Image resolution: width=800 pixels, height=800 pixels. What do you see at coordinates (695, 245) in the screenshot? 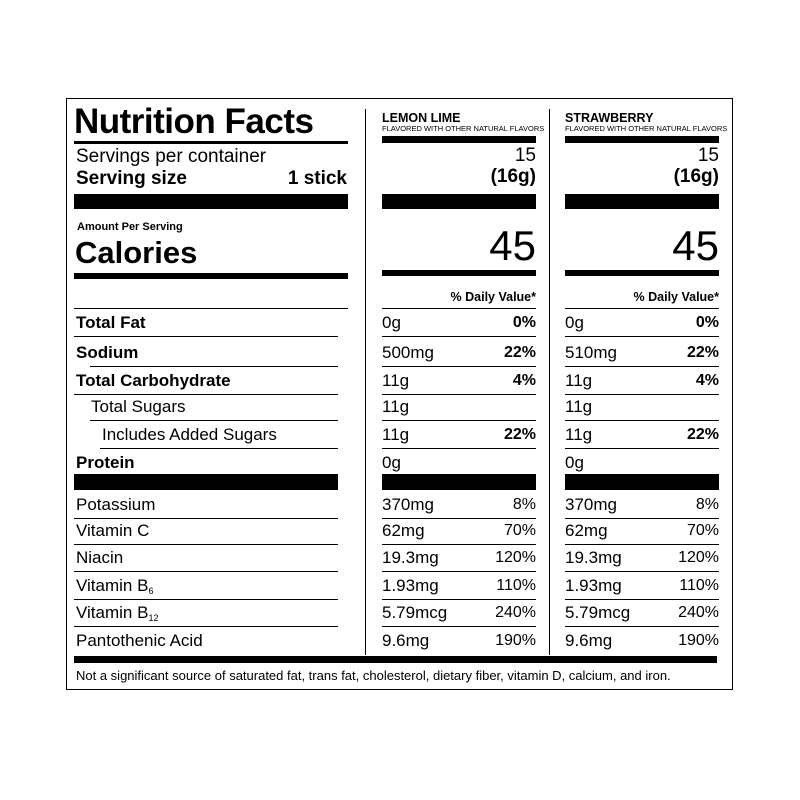
I see `calories-value: 45` at bounding box center [695, 245].